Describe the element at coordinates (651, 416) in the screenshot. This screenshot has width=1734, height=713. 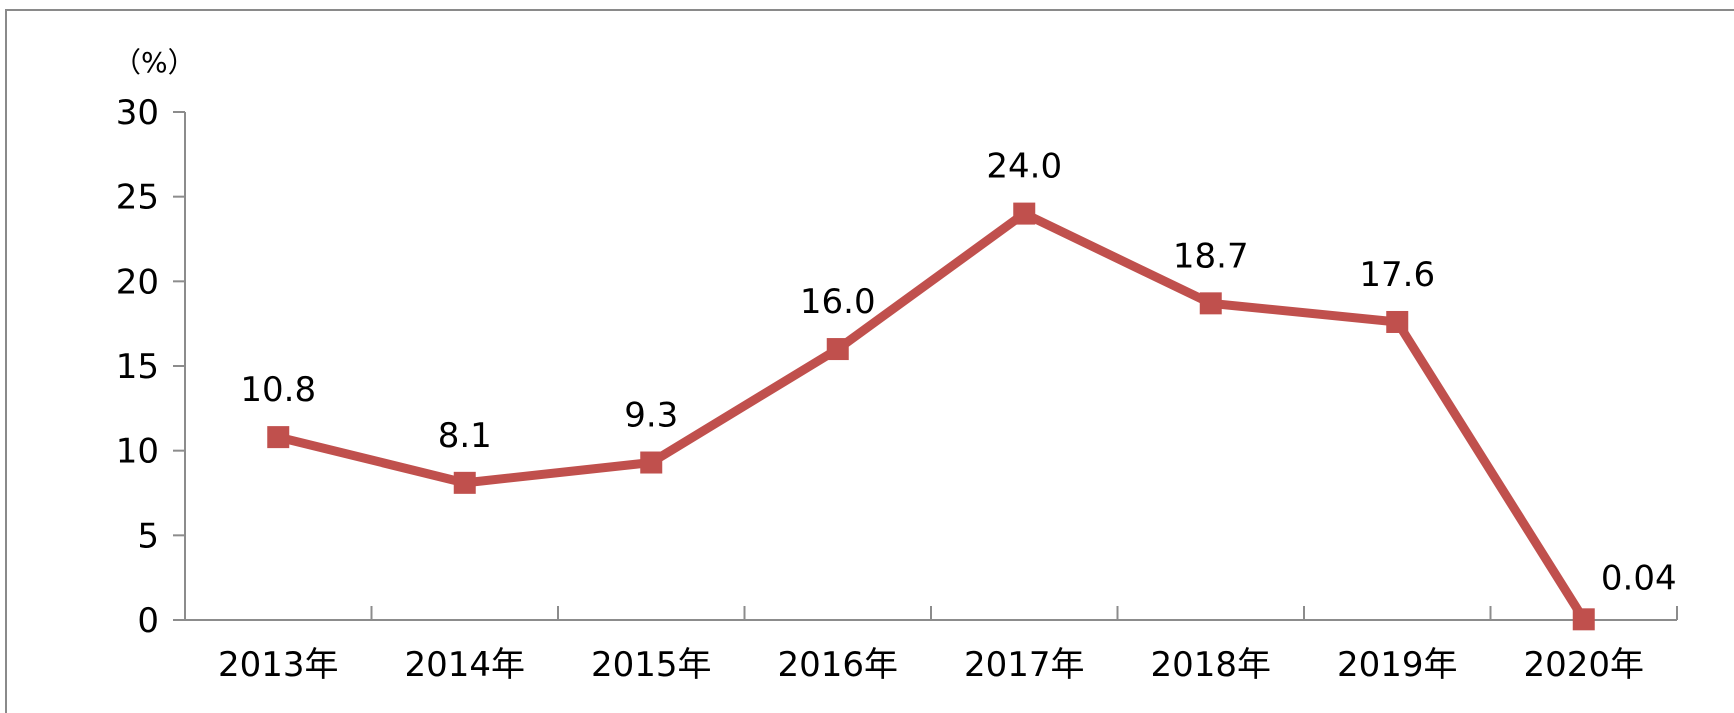
I see `data-label: 9.3` at that location.